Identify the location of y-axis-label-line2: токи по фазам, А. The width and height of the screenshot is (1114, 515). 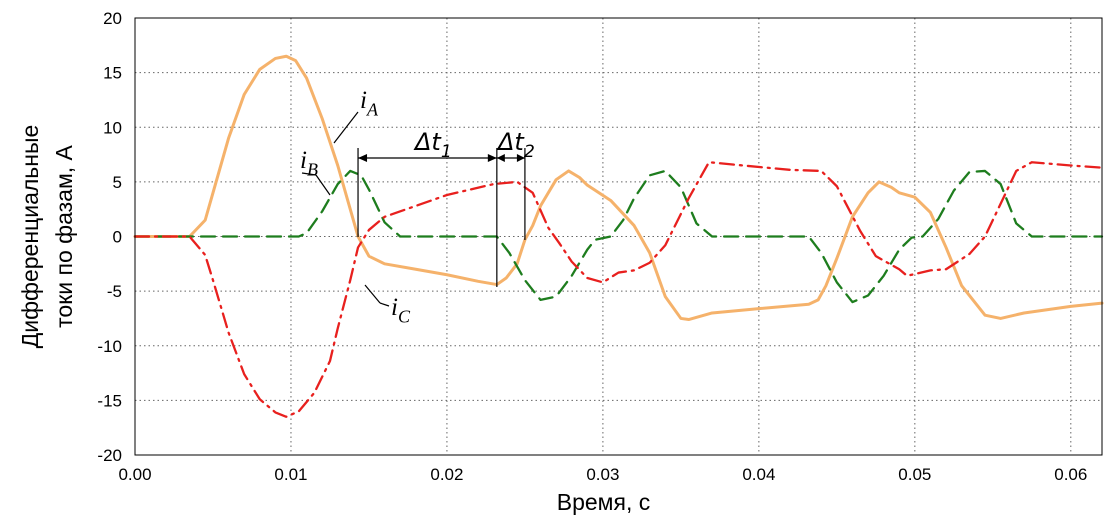
(64, 235).